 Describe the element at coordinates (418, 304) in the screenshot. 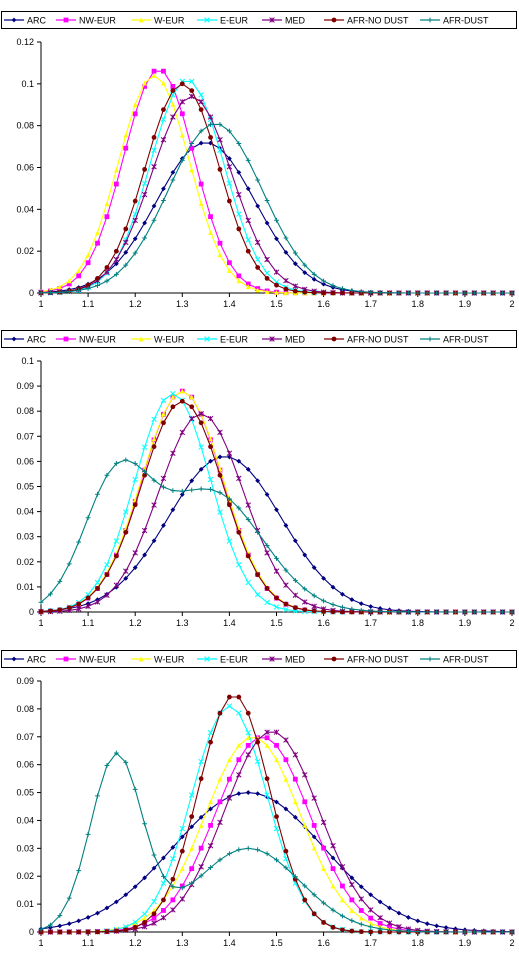

I see `x-tick-label: 1.8` at that location.